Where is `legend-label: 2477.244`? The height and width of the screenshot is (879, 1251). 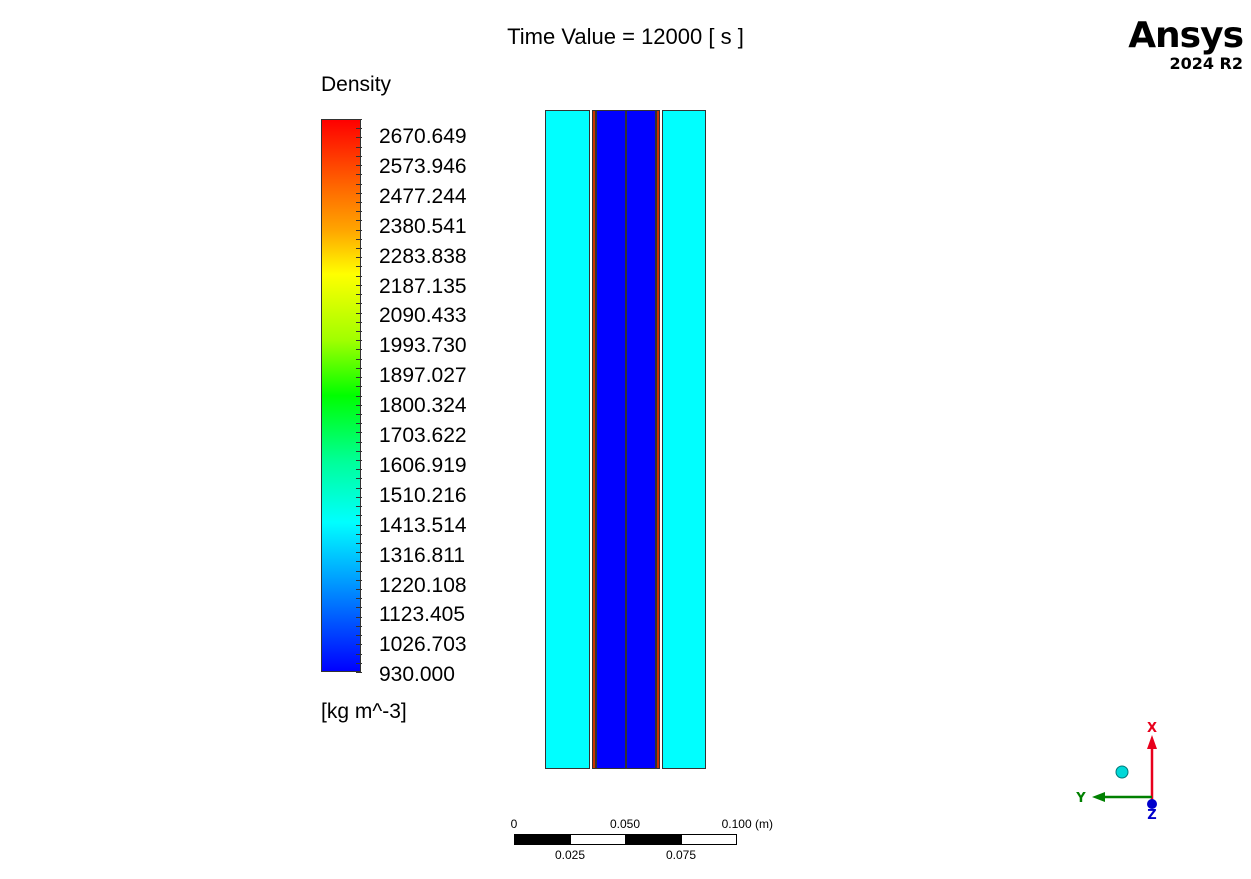 legend-label: 2477.244 is located at coordinates (423, 196).